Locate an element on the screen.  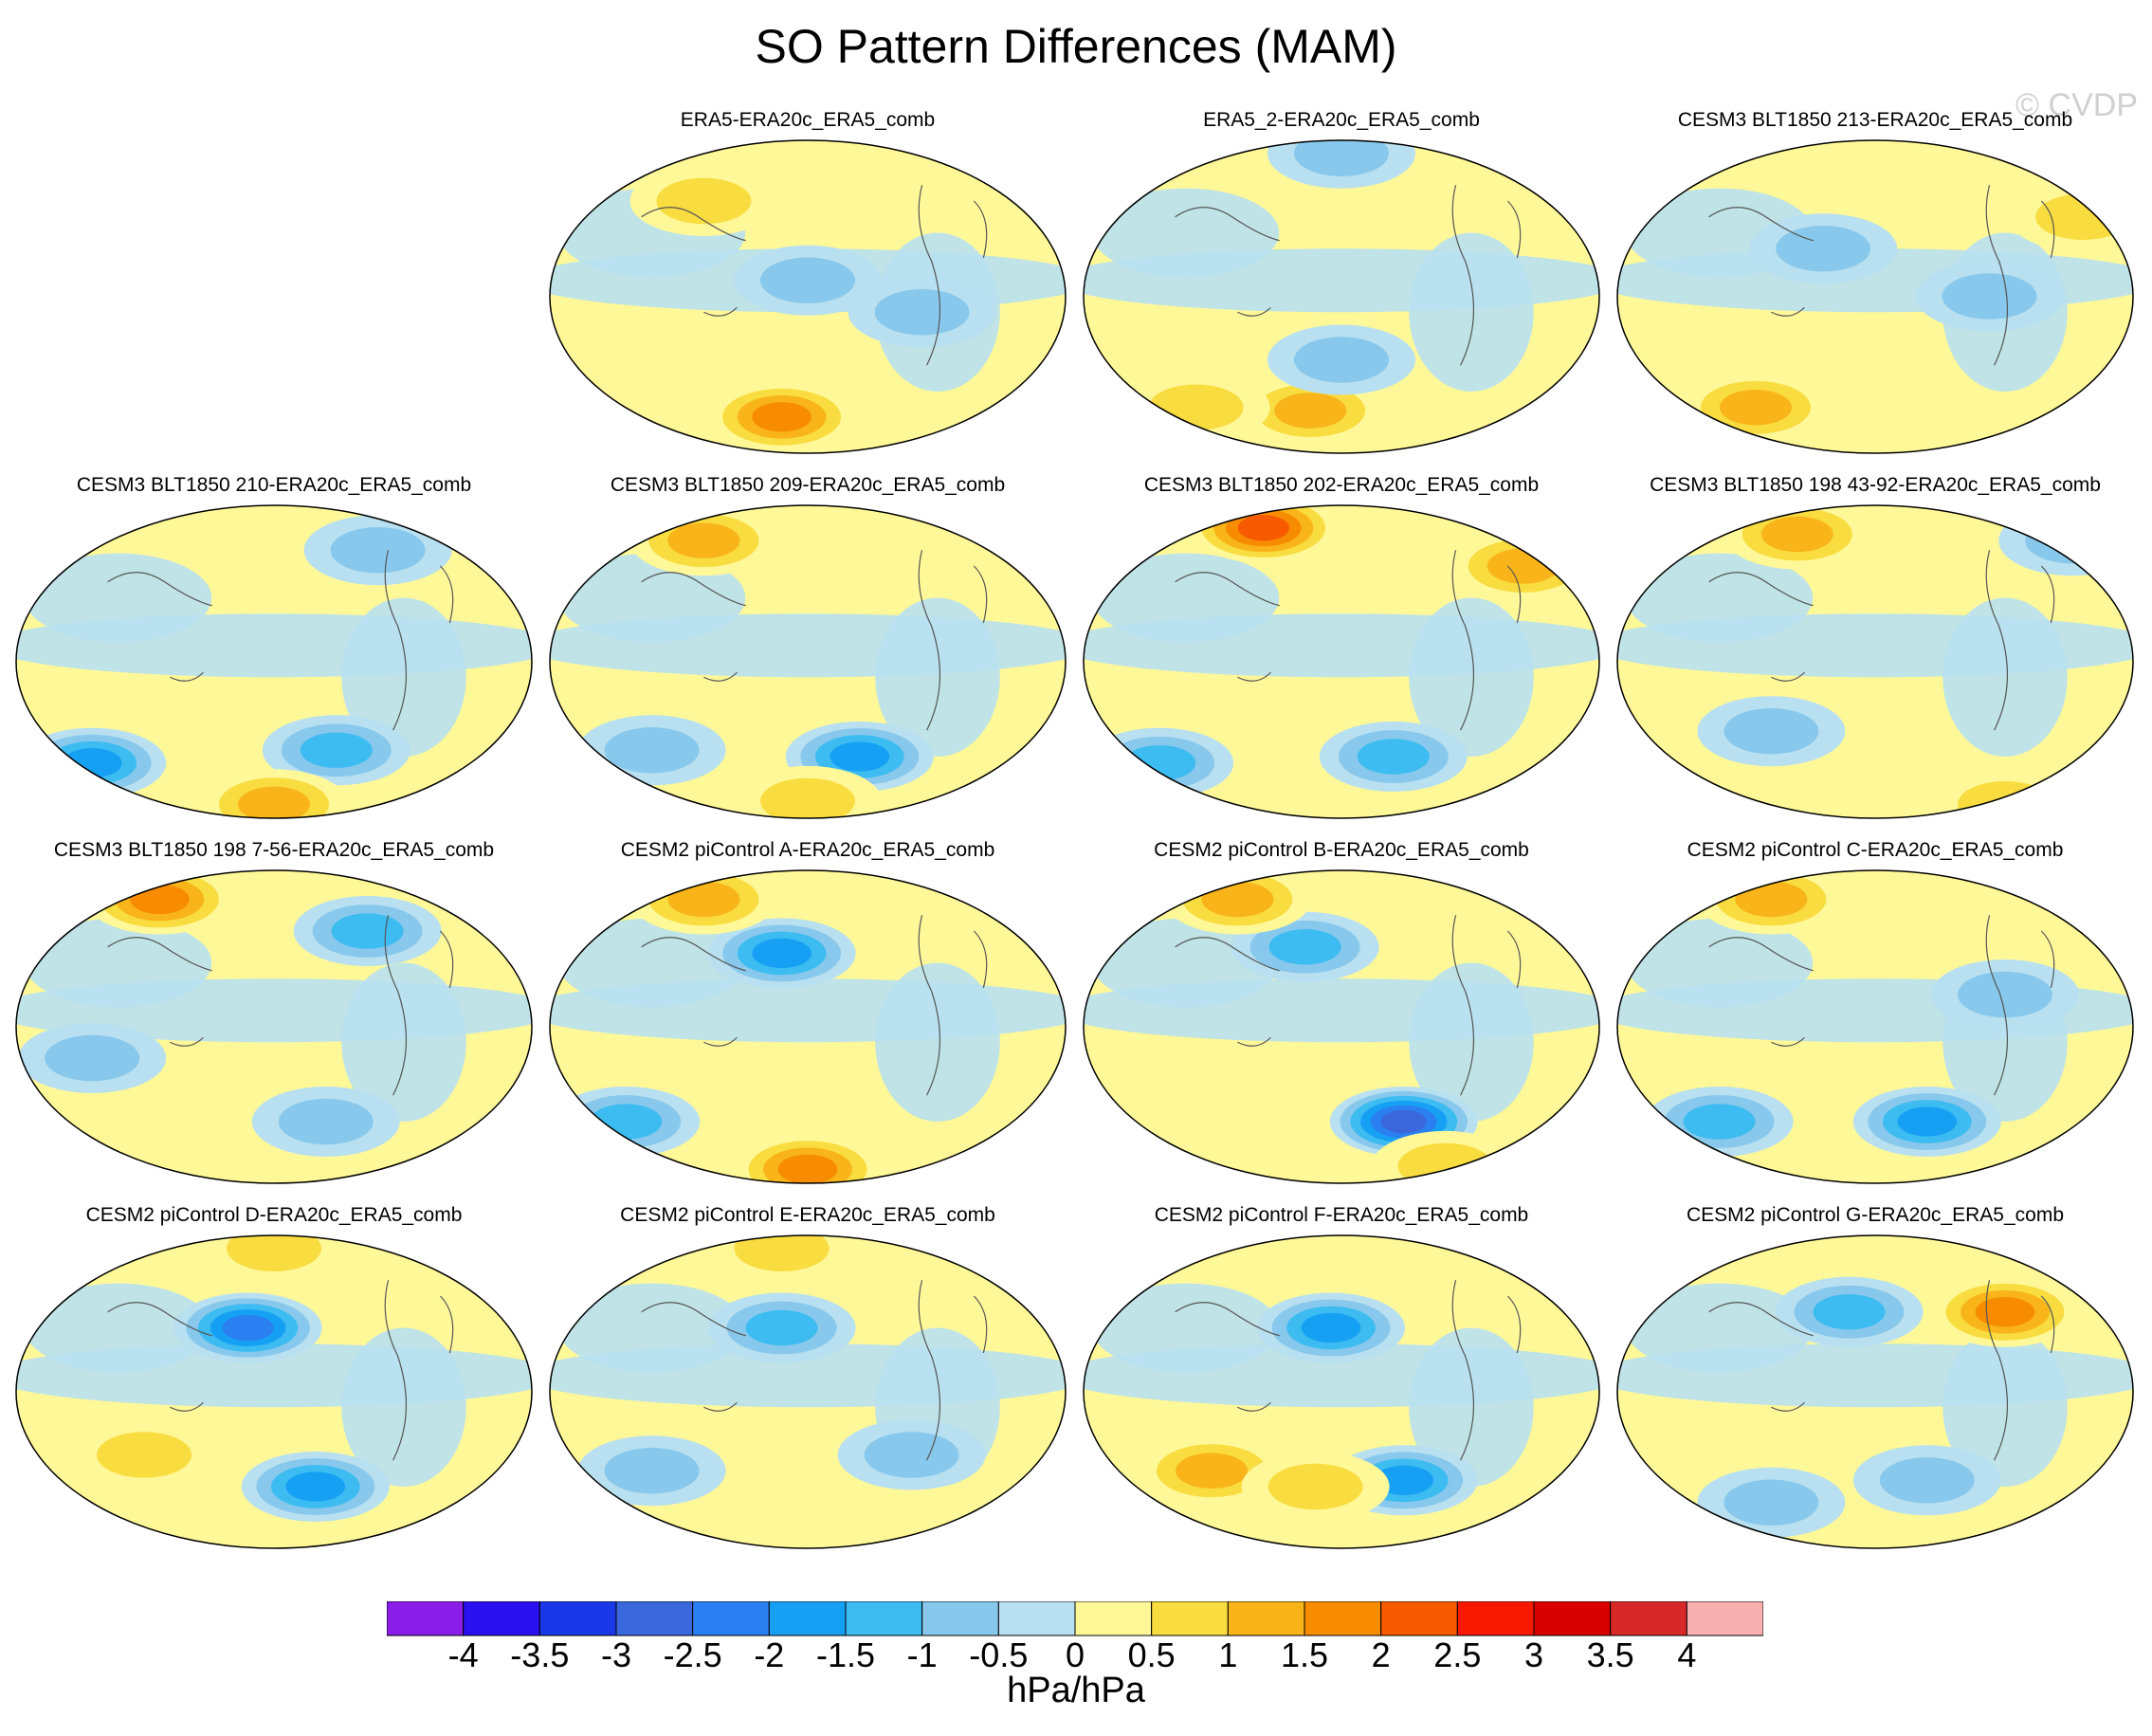
colorbar-tick-label: -2.5 is located at coordinates (693, 1654).